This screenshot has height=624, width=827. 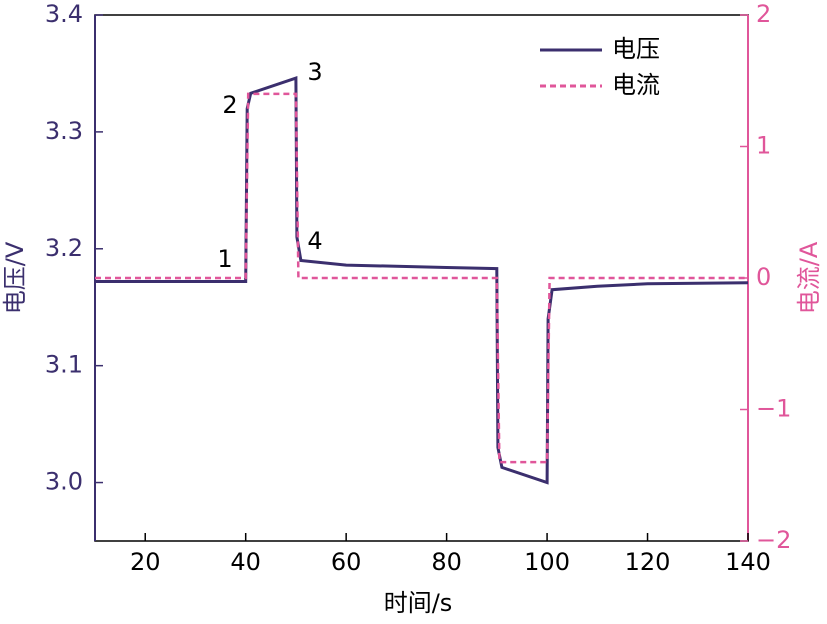 I want to click on legend-label: 电压, so click(x=636, y=49).